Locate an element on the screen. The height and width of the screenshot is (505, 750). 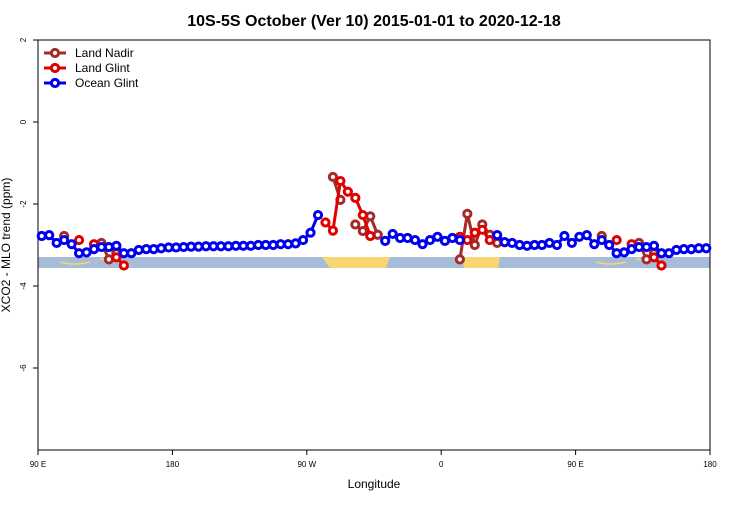
y-tick-label: -6 is located at coordinates (23, 368).